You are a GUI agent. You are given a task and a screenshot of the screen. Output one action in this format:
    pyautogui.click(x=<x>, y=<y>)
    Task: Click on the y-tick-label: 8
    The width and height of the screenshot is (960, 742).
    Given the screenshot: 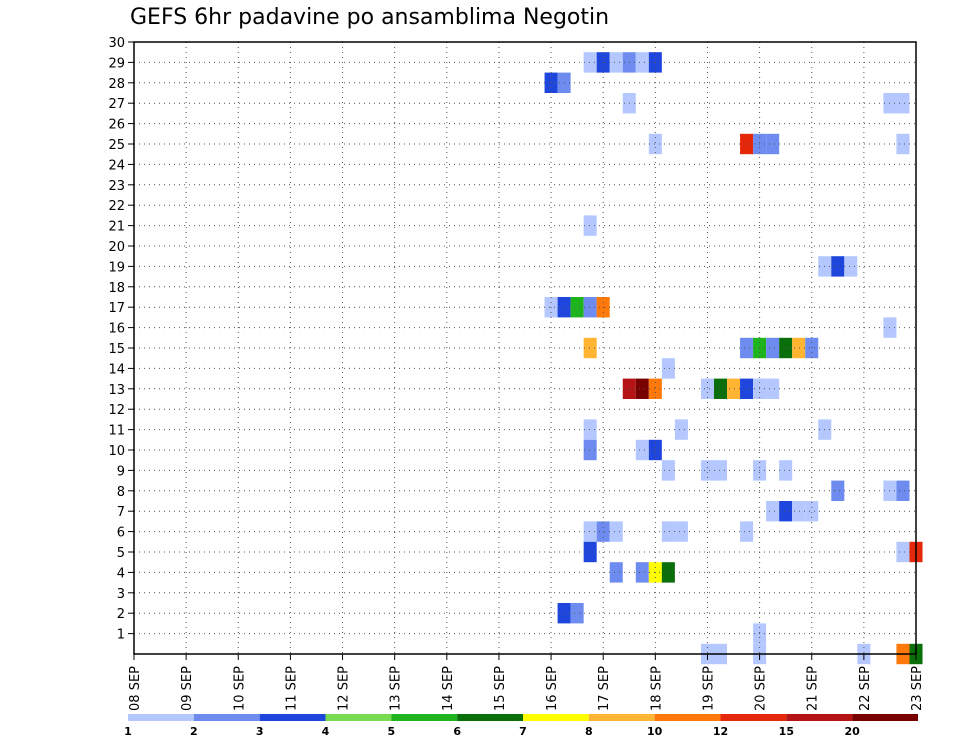 What is the action you would take?
    pyautogui.click(x=121, y=492)
    